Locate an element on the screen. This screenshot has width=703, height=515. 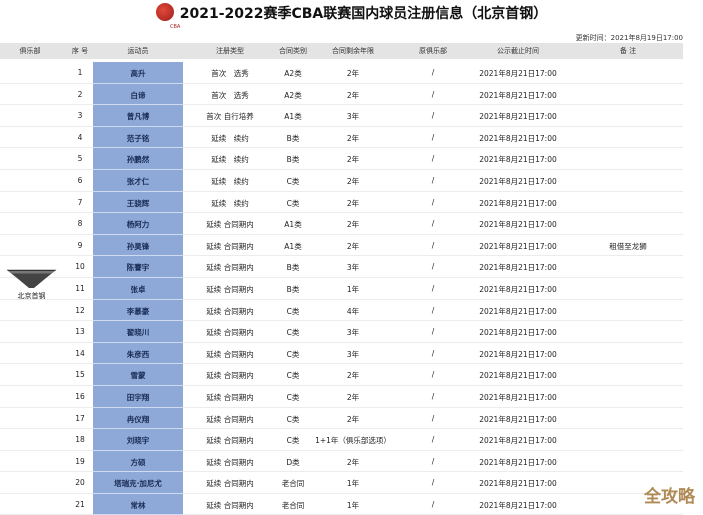
row-no: 3 is located at coordinates (80, 116).